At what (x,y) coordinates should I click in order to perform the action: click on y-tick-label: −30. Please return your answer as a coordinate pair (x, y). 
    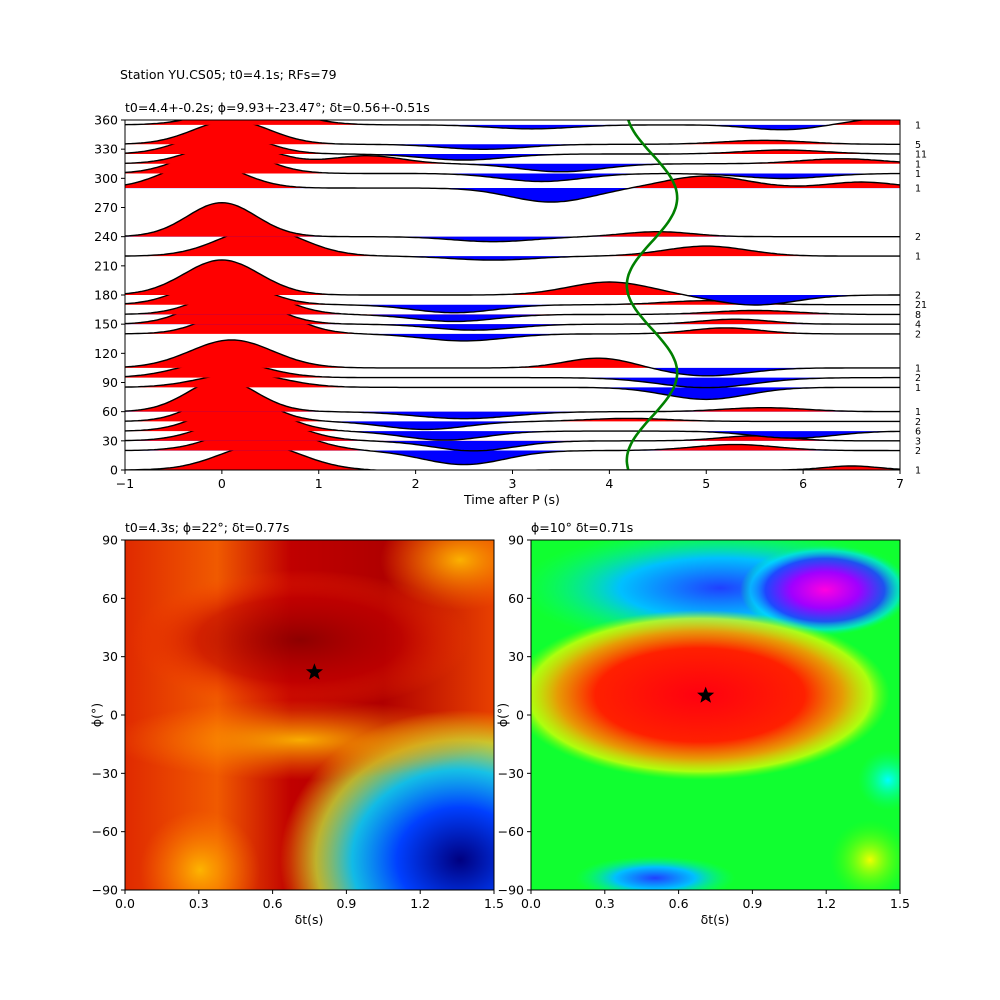
    Looking at the image, I should click on (511, 773).